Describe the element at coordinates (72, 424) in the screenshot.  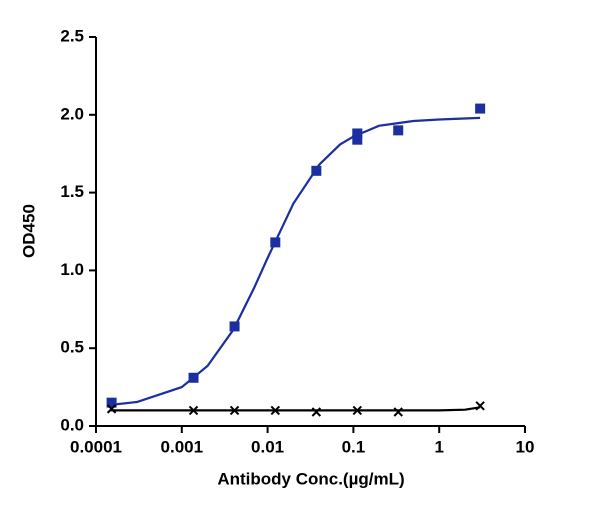
I see `y-tick-label: 0.0` at that location.